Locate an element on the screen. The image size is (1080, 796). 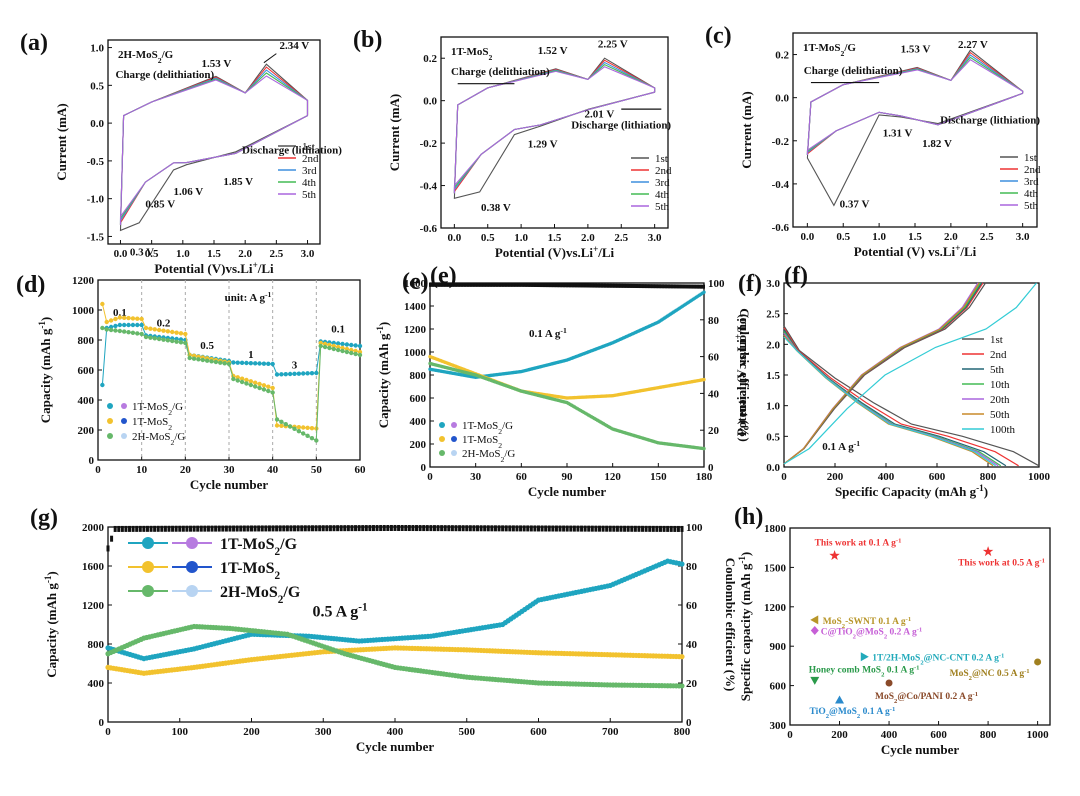
x-tick-label: 10 is located at coordinates (142, 470).